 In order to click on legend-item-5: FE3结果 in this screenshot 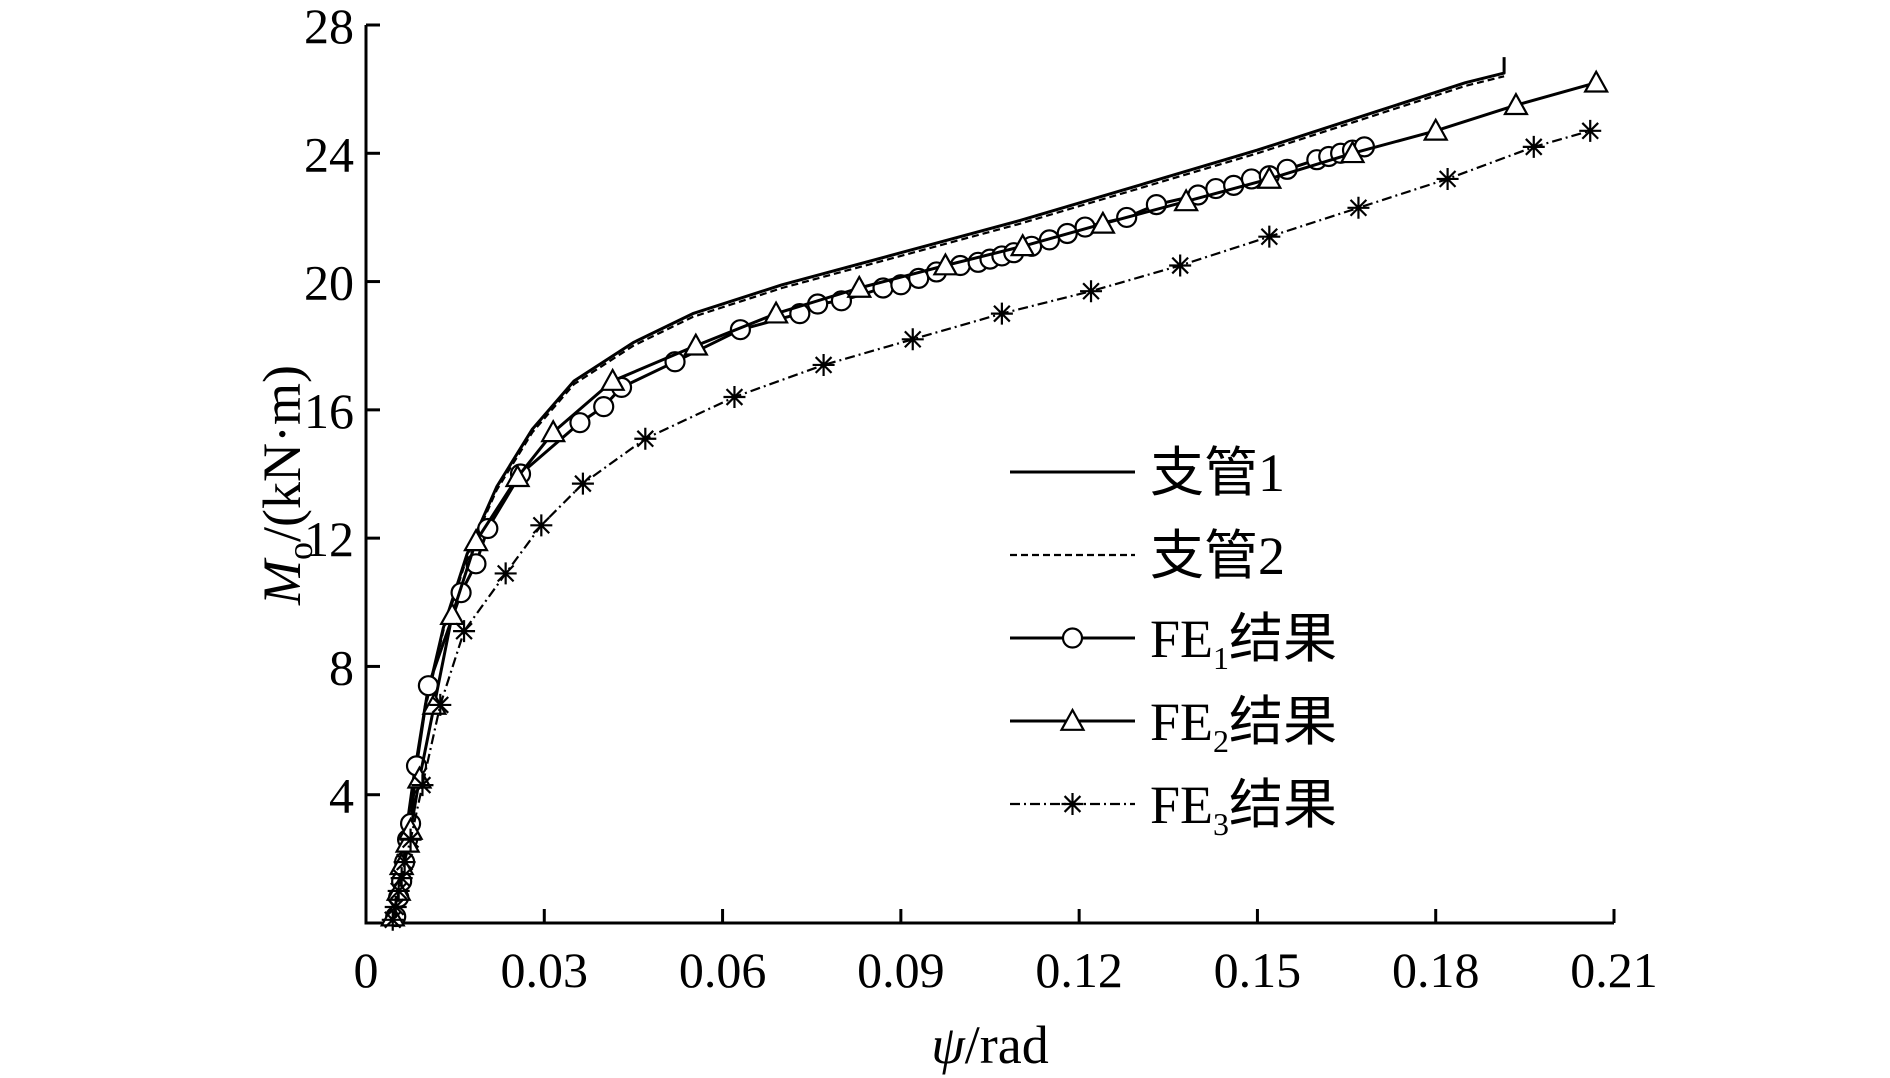, I will do `click(1173, 808)`.